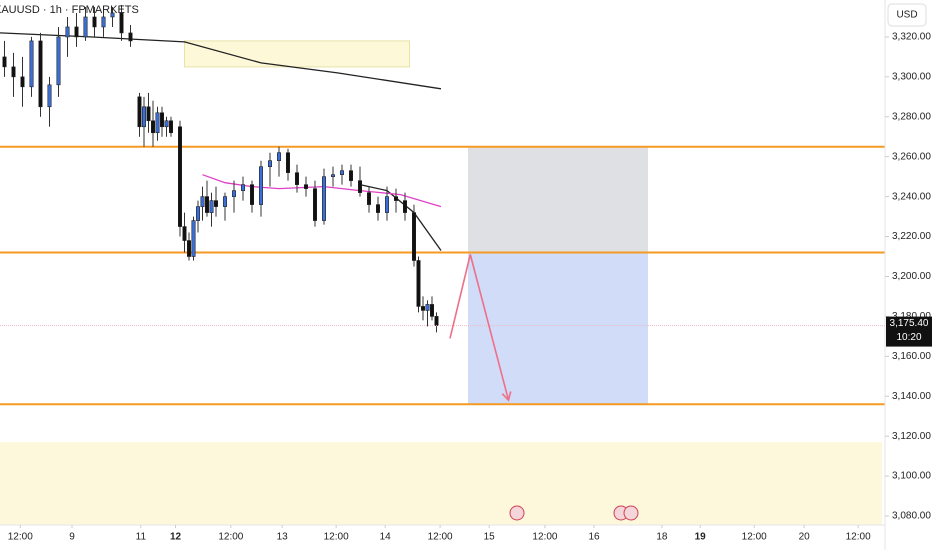 The width and height of the screenshot is (932, 550). Describe the element at coordinates (506, 396) in the screenshot. I see `arrow-head` at that location.